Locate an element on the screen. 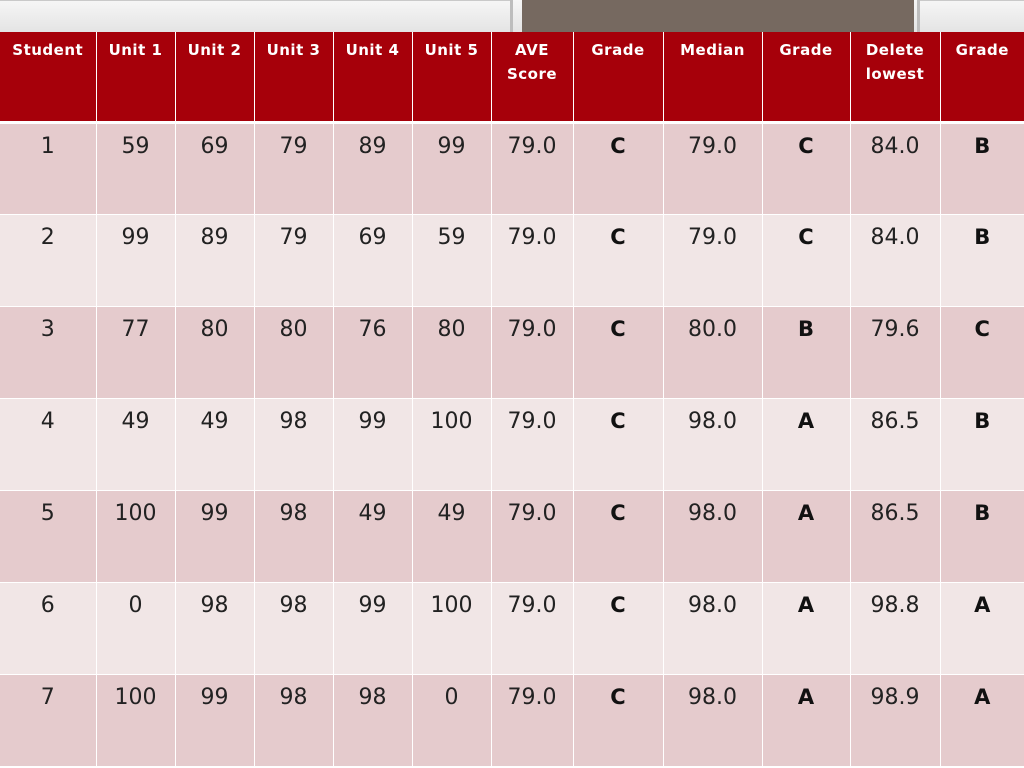 The height and width of the screenshot is (768, 1024). cell-student: 2 is located at coordinates (48, 260).